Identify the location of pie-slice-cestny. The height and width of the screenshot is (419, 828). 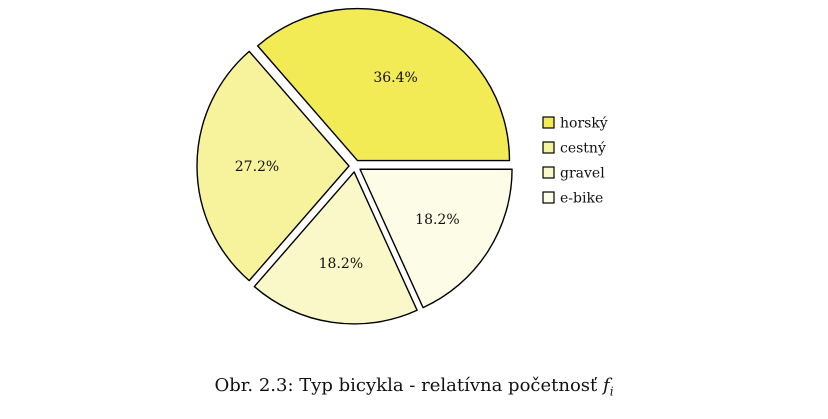
(273, 166).